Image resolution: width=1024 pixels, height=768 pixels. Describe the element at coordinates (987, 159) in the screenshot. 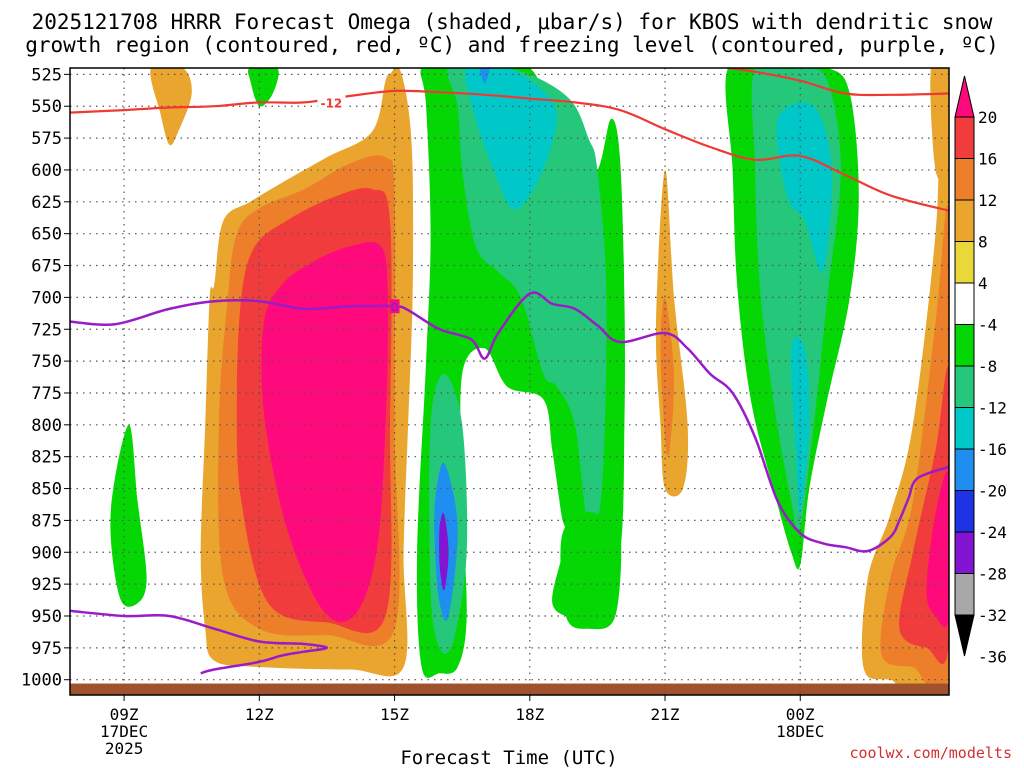

I see `colorbar-label: 16` at that location.